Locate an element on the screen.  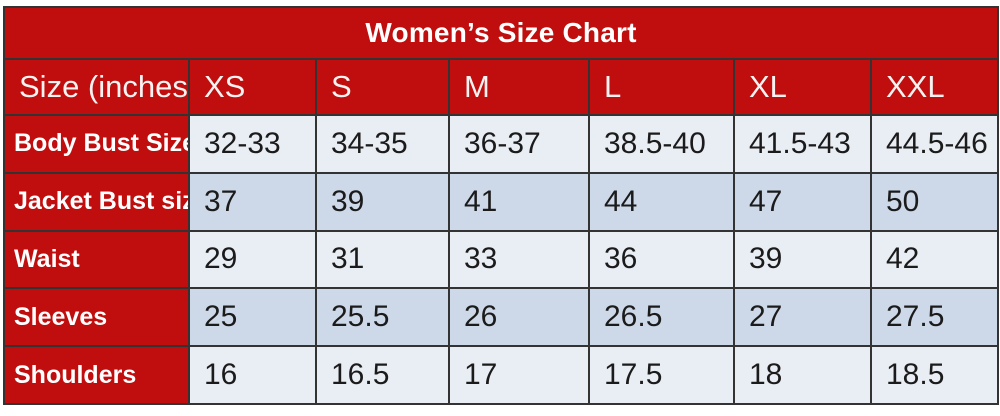
jacket-bust-xl: 47 is located at coordinates (802, 201).